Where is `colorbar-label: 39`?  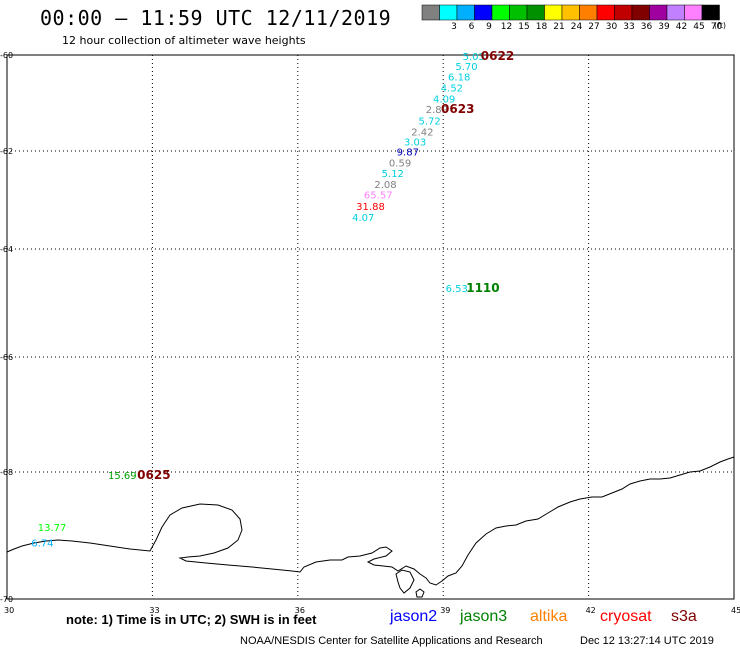
colorbar-label: 39 is located at coordinates (664, 27).